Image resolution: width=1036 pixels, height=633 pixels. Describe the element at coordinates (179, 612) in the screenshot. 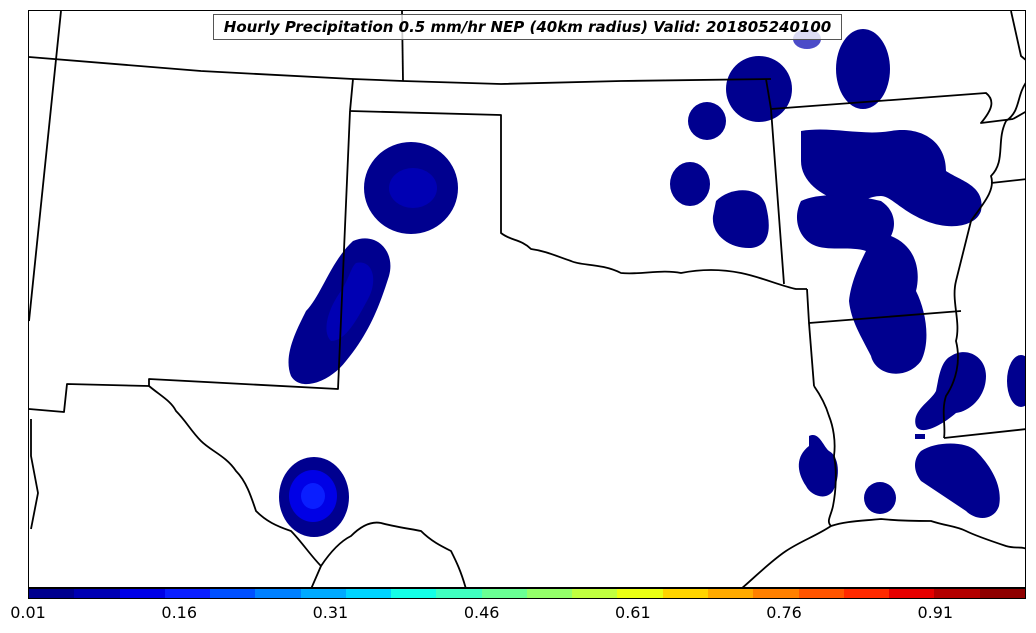

I see `colorbar-tick-label: 0.16` at that location.